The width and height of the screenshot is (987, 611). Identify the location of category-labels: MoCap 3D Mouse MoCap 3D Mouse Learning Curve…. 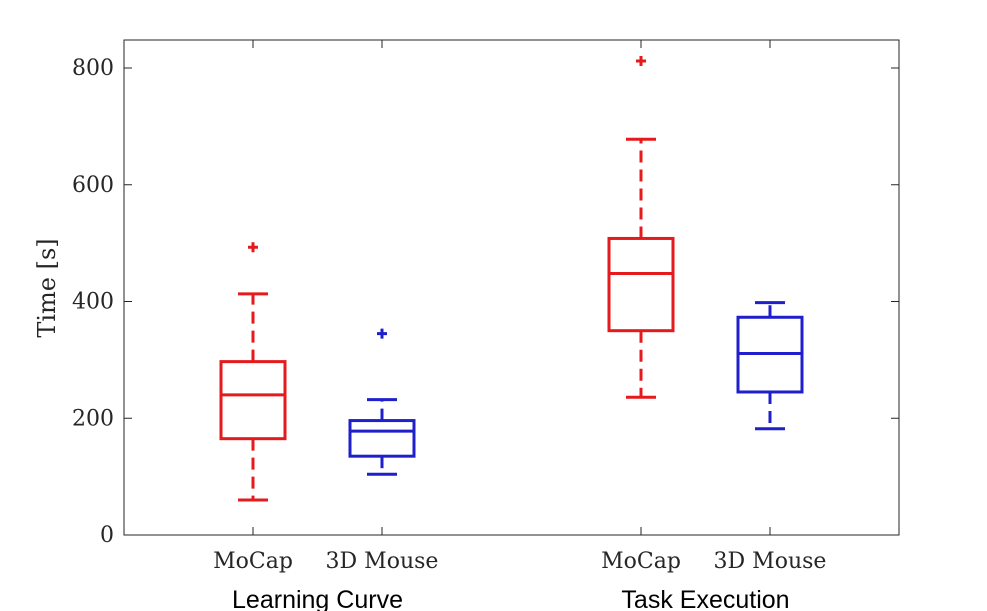
(519, 580).